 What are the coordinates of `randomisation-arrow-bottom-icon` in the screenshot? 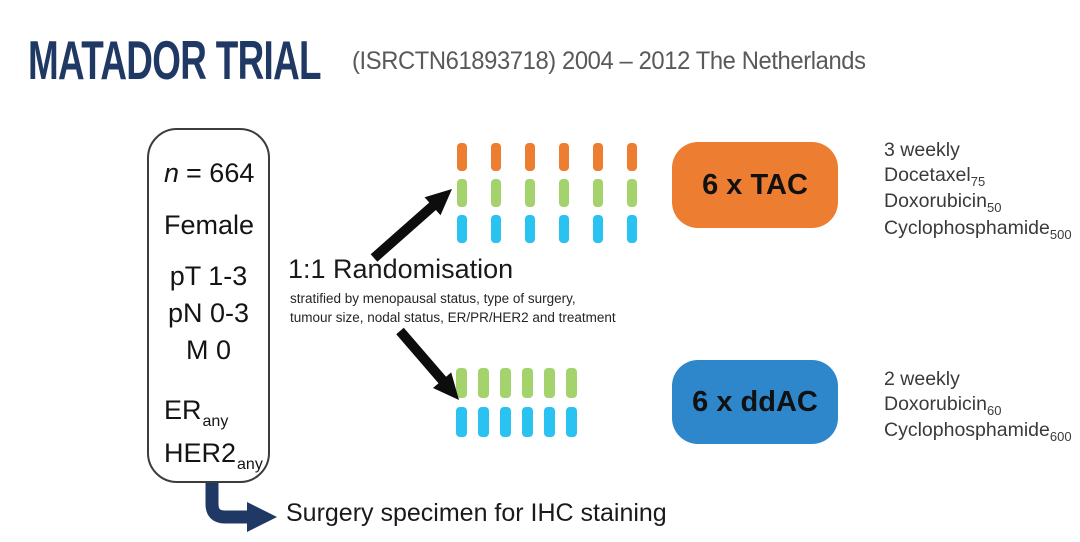 It's located at (427, 363).